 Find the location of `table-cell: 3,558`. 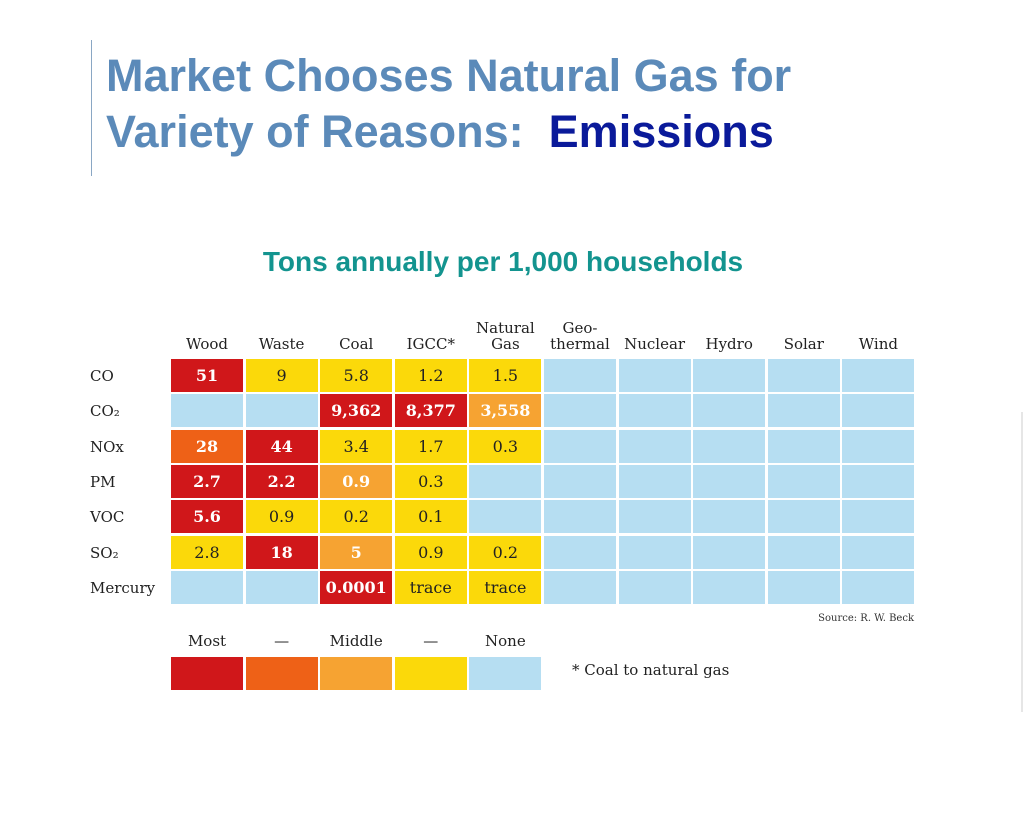

table-cell: 3,558 is located at coordinates (505, 411).